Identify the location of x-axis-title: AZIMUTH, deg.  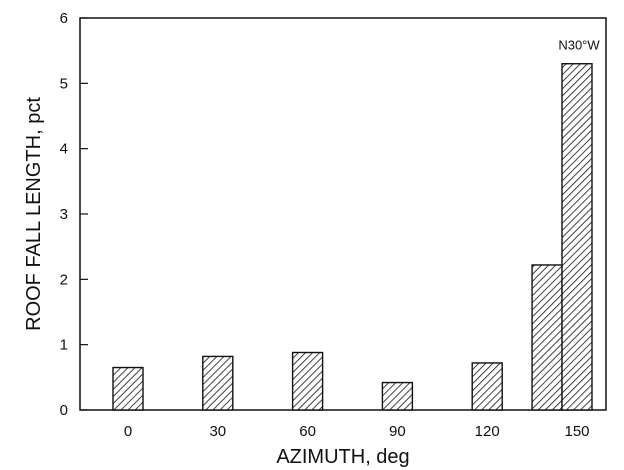
(342, 457).